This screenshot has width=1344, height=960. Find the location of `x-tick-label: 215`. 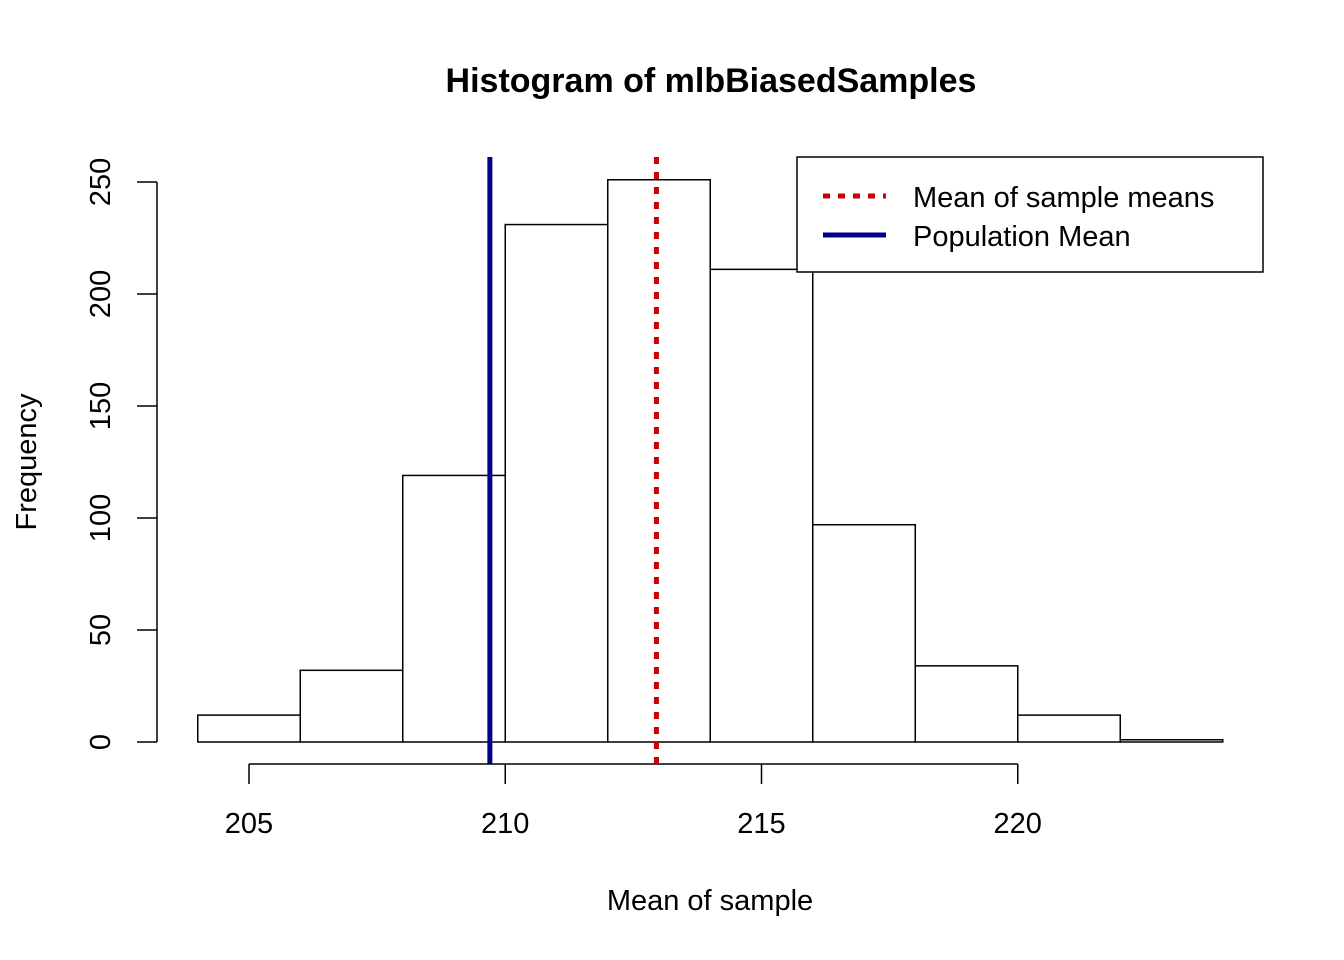

x-tick-label: 215 is located at coordinates (761, 824).